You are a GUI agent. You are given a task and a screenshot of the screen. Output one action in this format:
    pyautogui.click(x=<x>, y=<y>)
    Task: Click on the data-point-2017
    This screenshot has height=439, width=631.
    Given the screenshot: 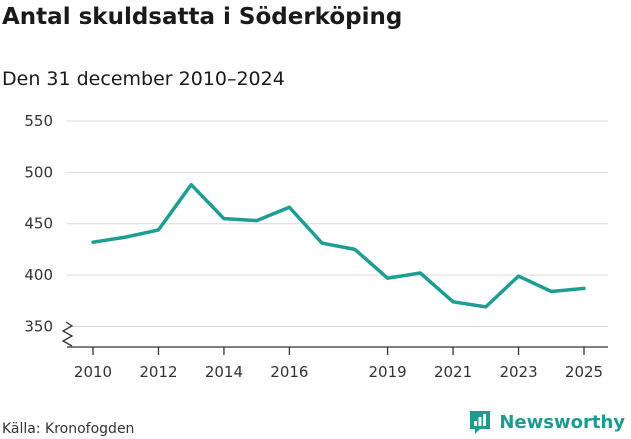 What is the action you would take?
    pyautogui.click(x=322, y=243)
    